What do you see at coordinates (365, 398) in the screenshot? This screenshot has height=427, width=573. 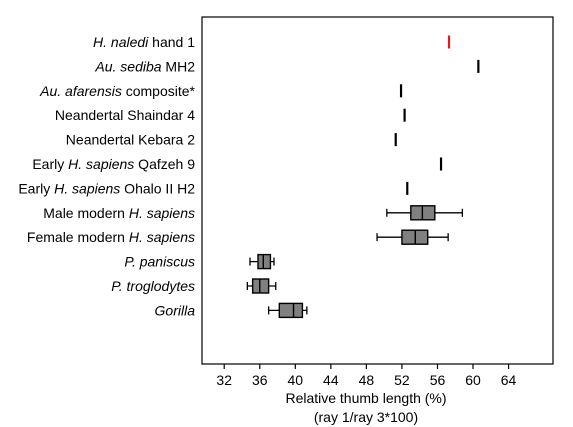 I see `x-axis-title-line1: Relative thumb length (%)` at bounding box center [365, 398].